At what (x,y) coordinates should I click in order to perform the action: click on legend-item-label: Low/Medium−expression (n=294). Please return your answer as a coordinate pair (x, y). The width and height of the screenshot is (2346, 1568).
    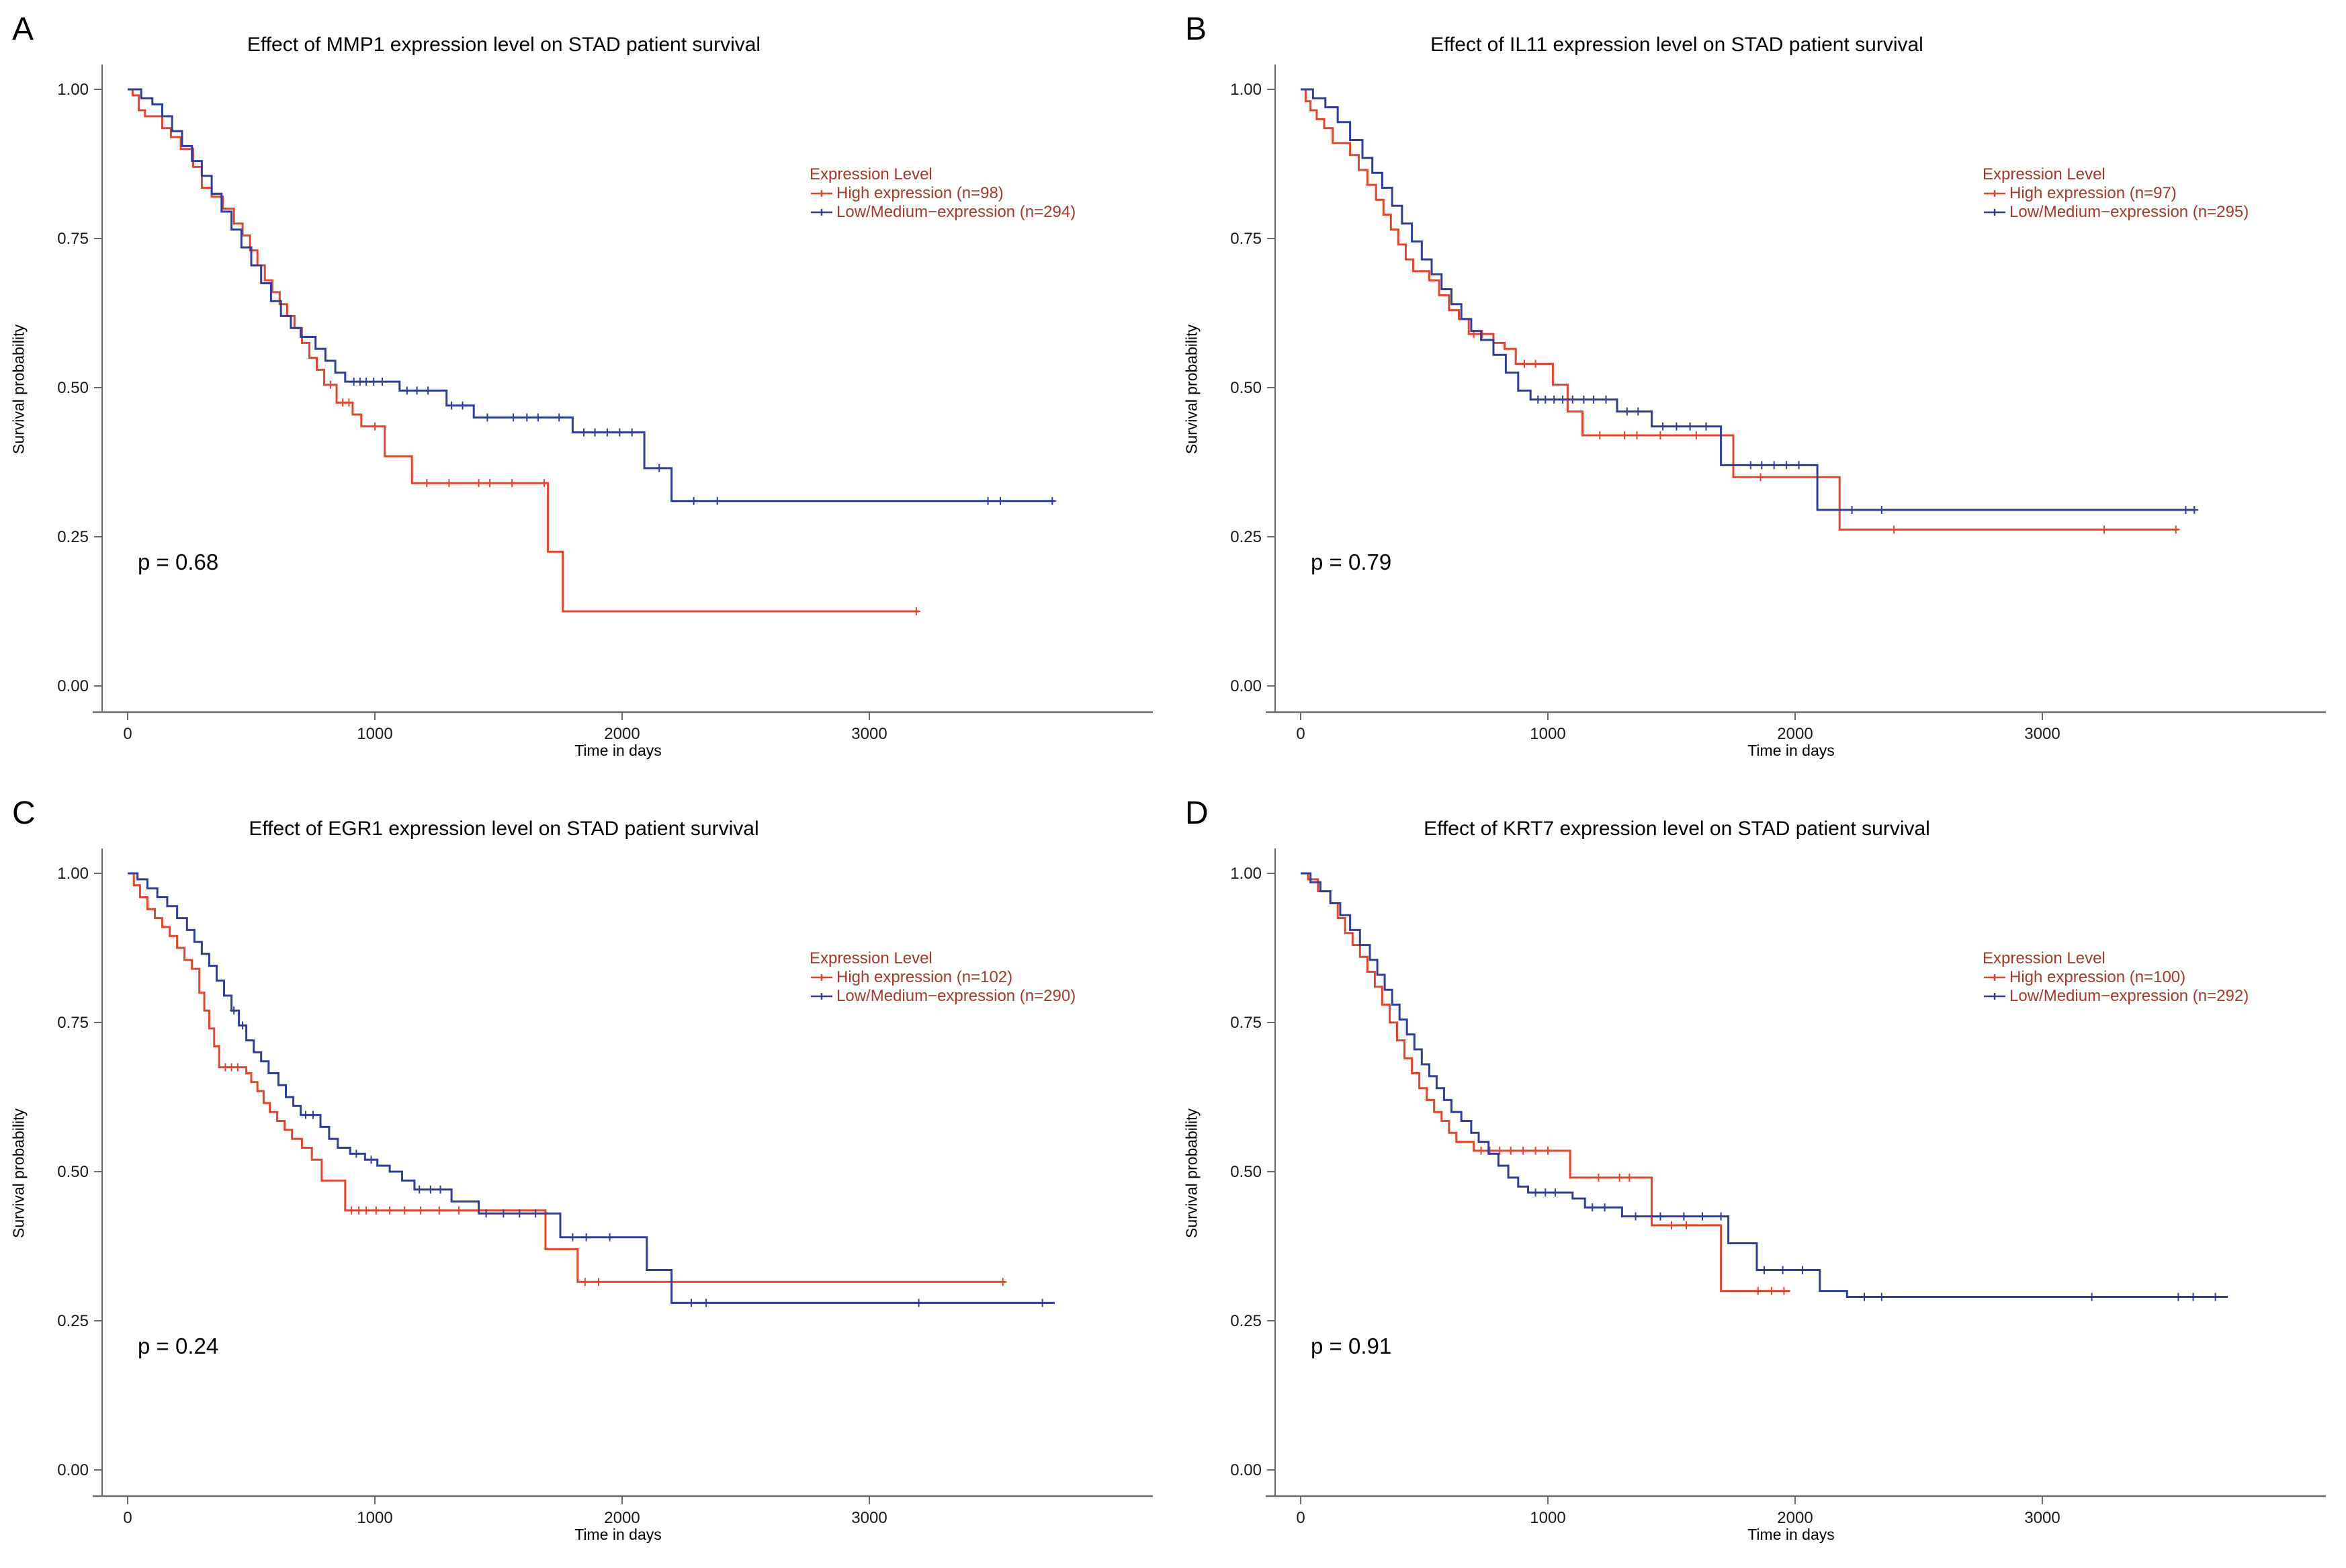
    Looking at the image, I should click on (956, 212).